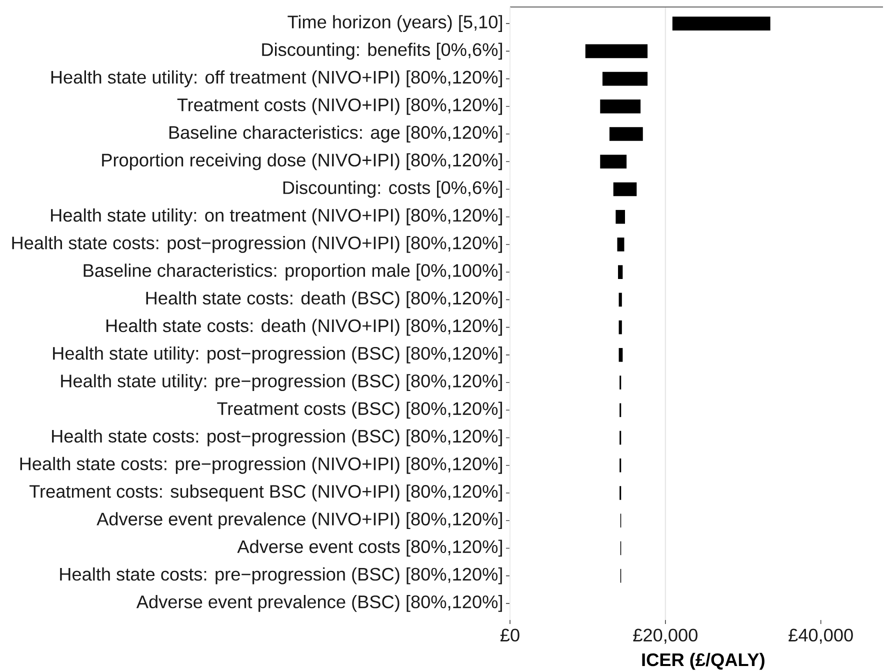  Describe the element at coordinates (257, 244) in the screenshot. I see `y-tick-label: Health state costs: post−progression (NIVO+IPI) [80%,120%]` at that location.